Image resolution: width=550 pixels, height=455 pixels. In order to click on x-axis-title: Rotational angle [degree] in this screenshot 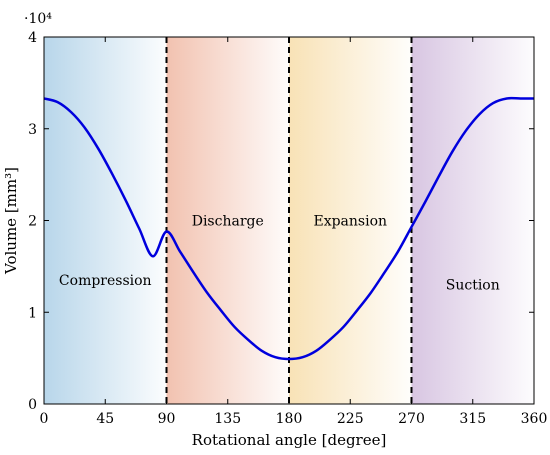, I will do `click(289, 440)`.